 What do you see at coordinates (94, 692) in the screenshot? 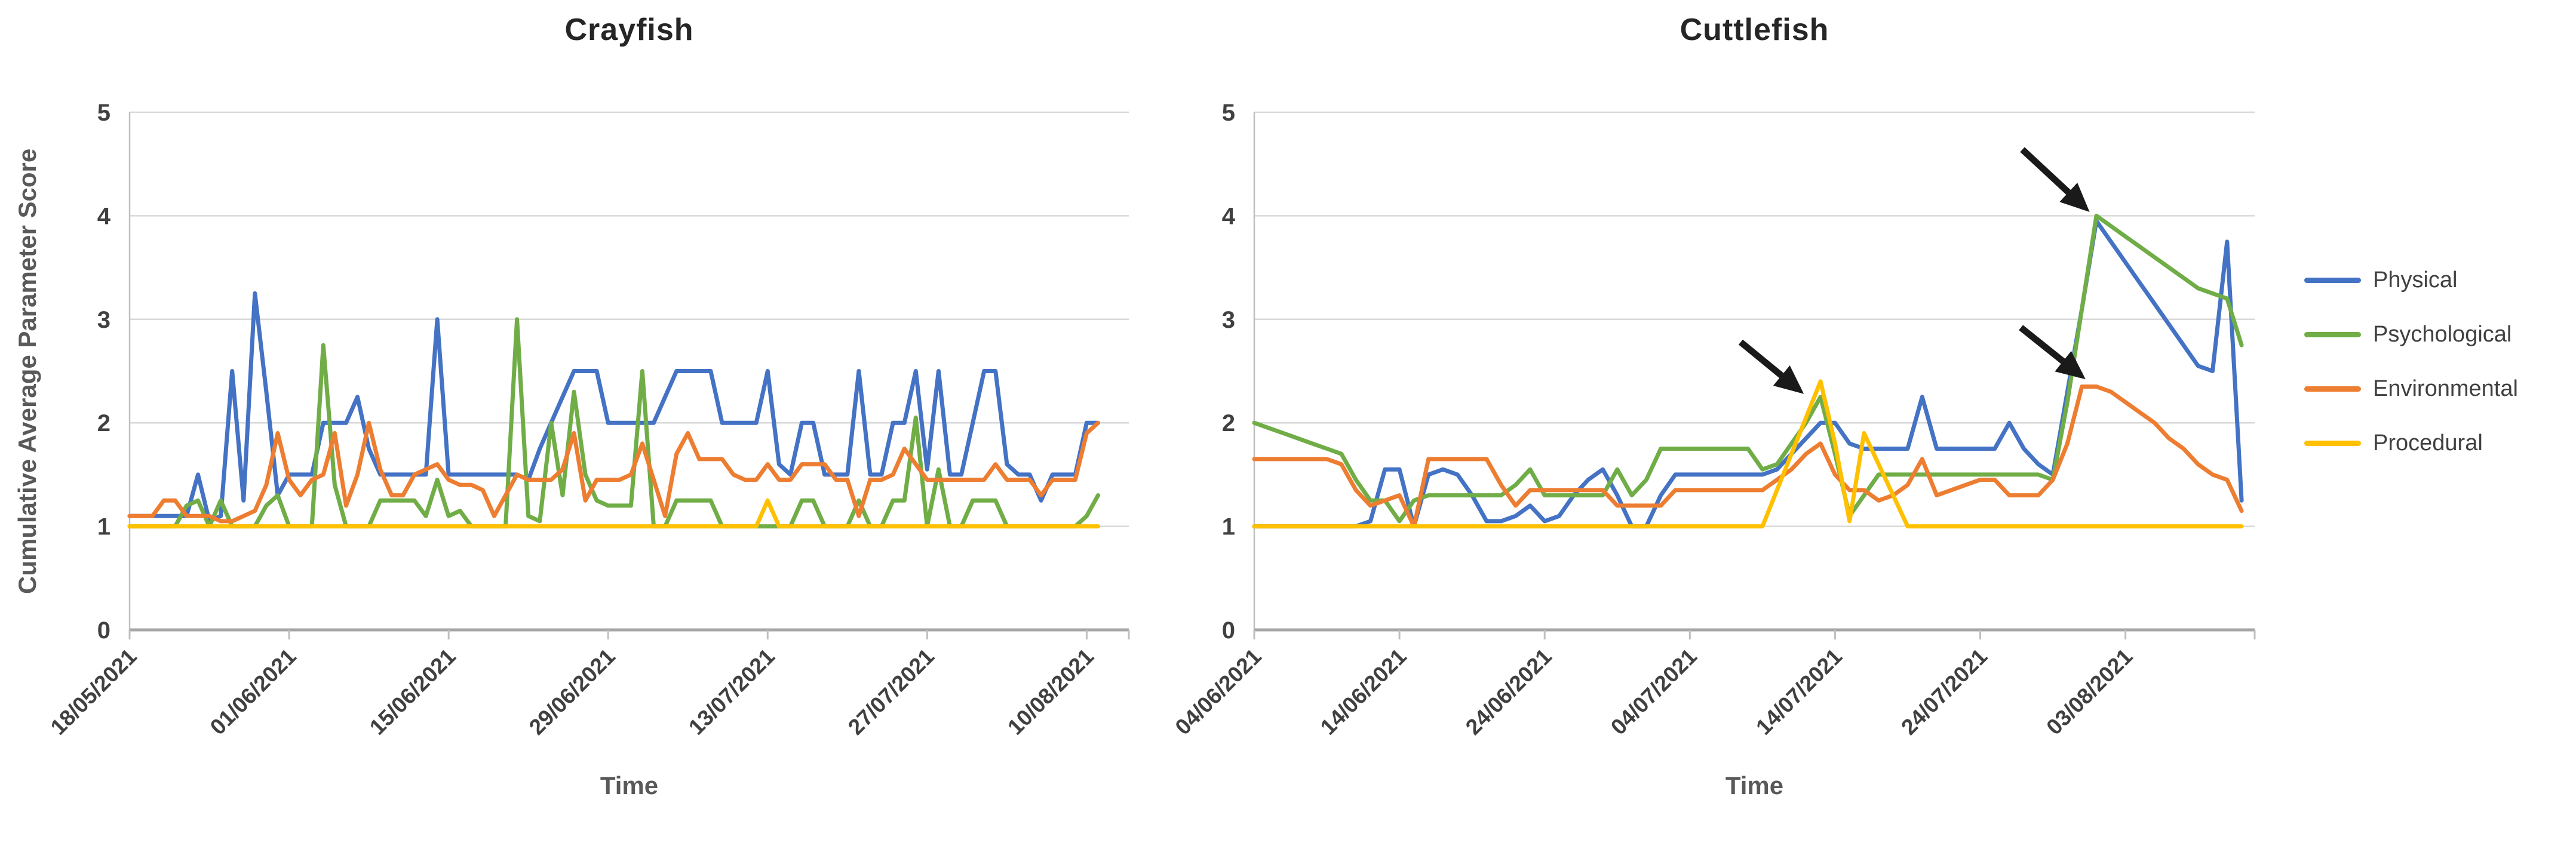
I see `crayfish-x-tick-label: 18/05/2021` at bounding box center [94, 692].